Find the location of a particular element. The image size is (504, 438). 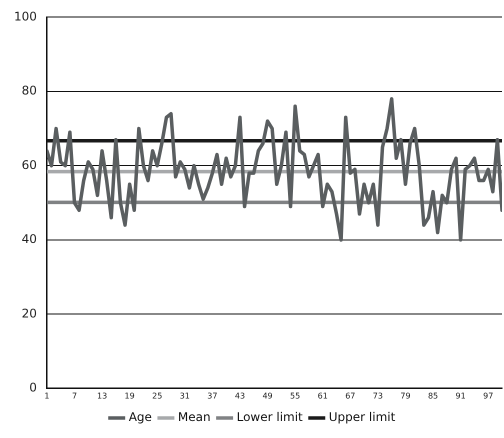

legend-label: Upper limit is located at coordinates (362, 417).